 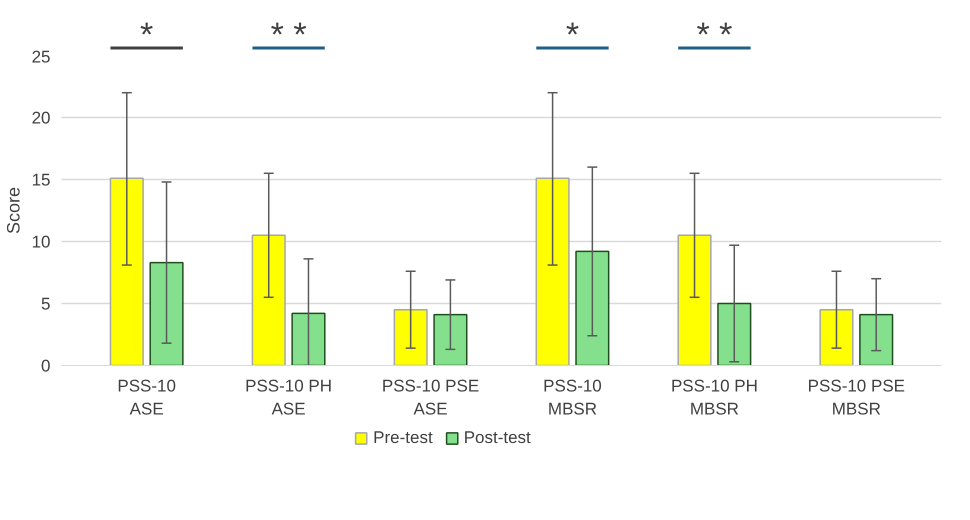 What do you see at coordinates (714, 397) in the screenshot?
I see `x-tick-label: PSS-10 PH MBSR` at bounding box center [714, 397].